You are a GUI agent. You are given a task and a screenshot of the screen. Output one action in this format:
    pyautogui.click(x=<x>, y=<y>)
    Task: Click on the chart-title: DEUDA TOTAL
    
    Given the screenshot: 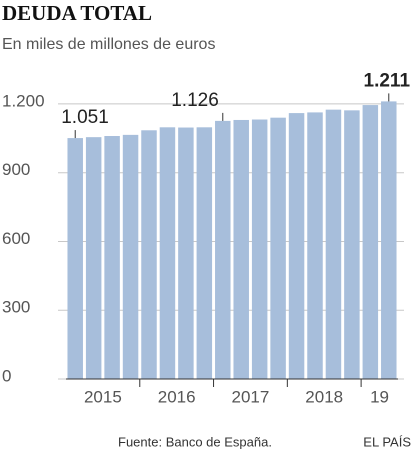 What is the action you would take?
    pyautogui.click(x=77, y=13)
    